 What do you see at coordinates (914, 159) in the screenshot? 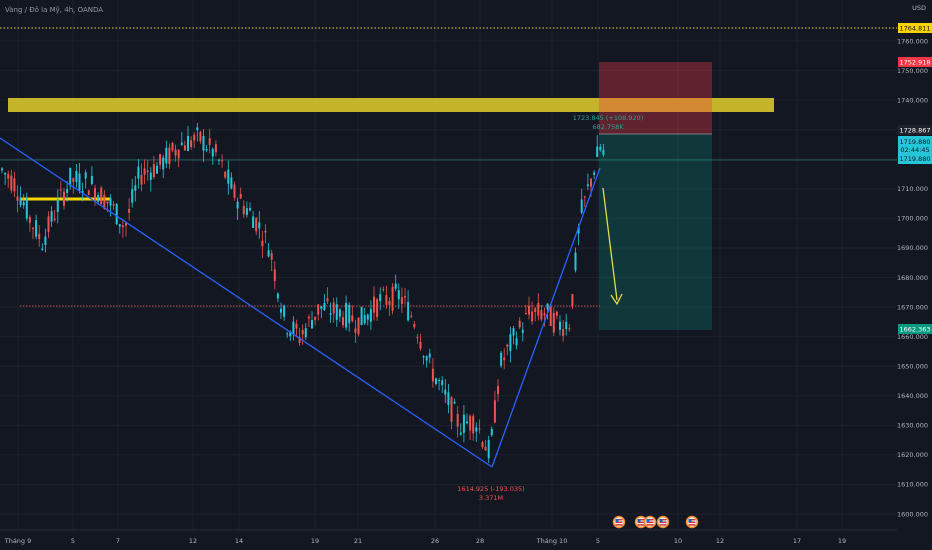
I see `badge-last-price-line-text: 1719.880` at bounding box center [914, 159].